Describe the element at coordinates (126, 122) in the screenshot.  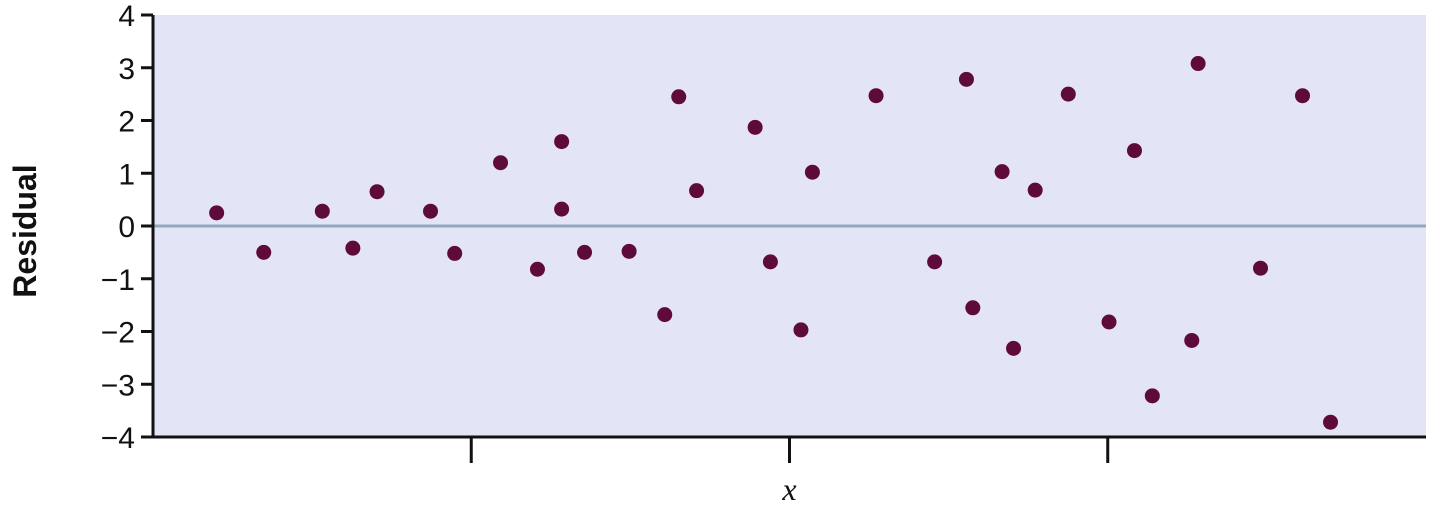
I see `y-tick-label: 2` at that location.